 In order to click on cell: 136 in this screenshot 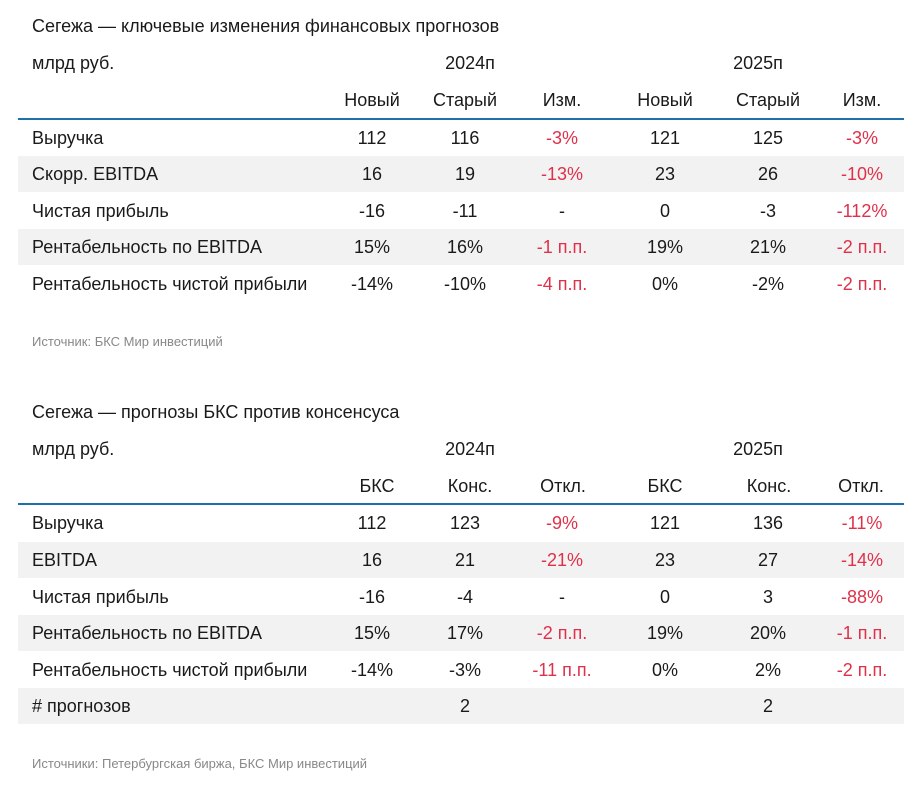, I will do `click(768, 523)`.